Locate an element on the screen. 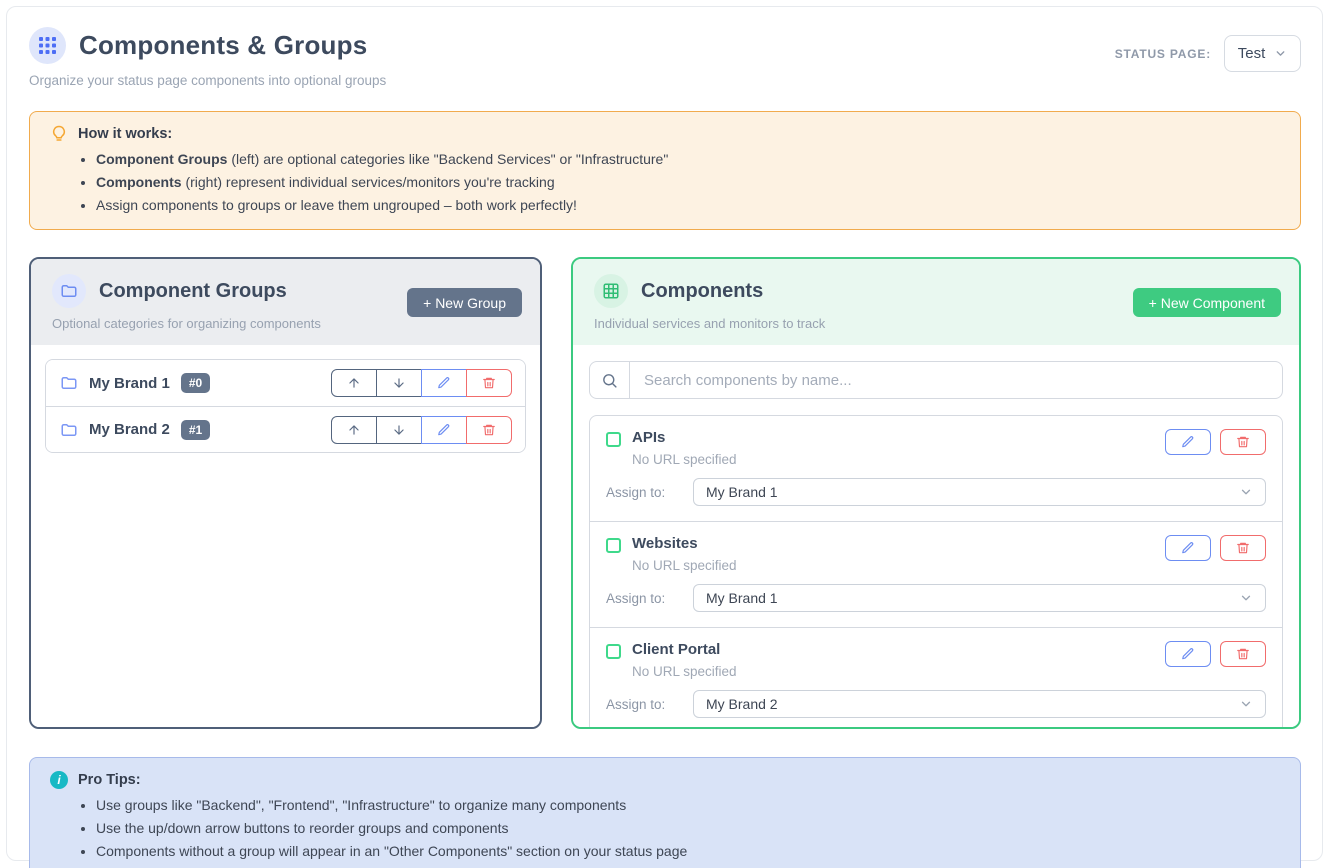 The image size is (1329, 868). how-it-works-title: How it works: is located at coordinates (125, 134).